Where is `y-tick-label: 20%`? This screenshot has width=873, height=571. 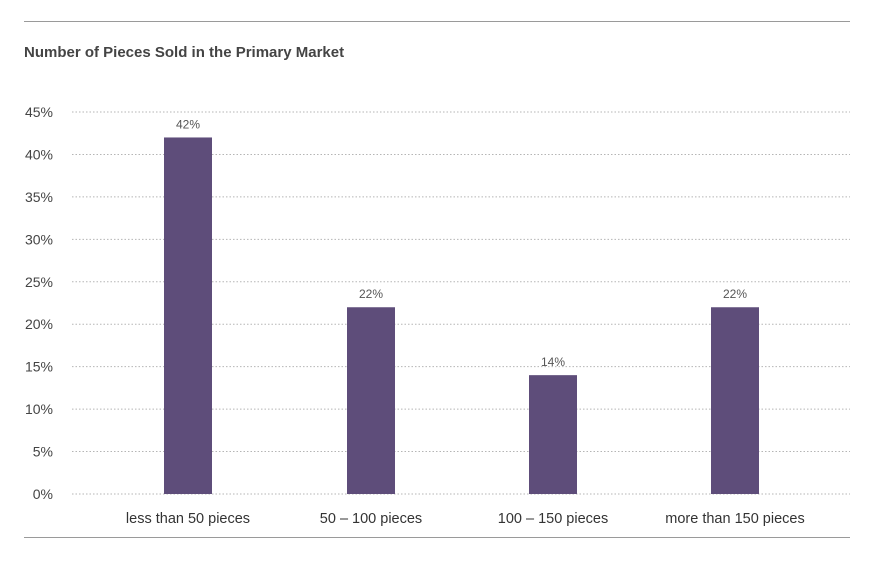
y-tick-label: 20% is located at coordinates (39, 324).